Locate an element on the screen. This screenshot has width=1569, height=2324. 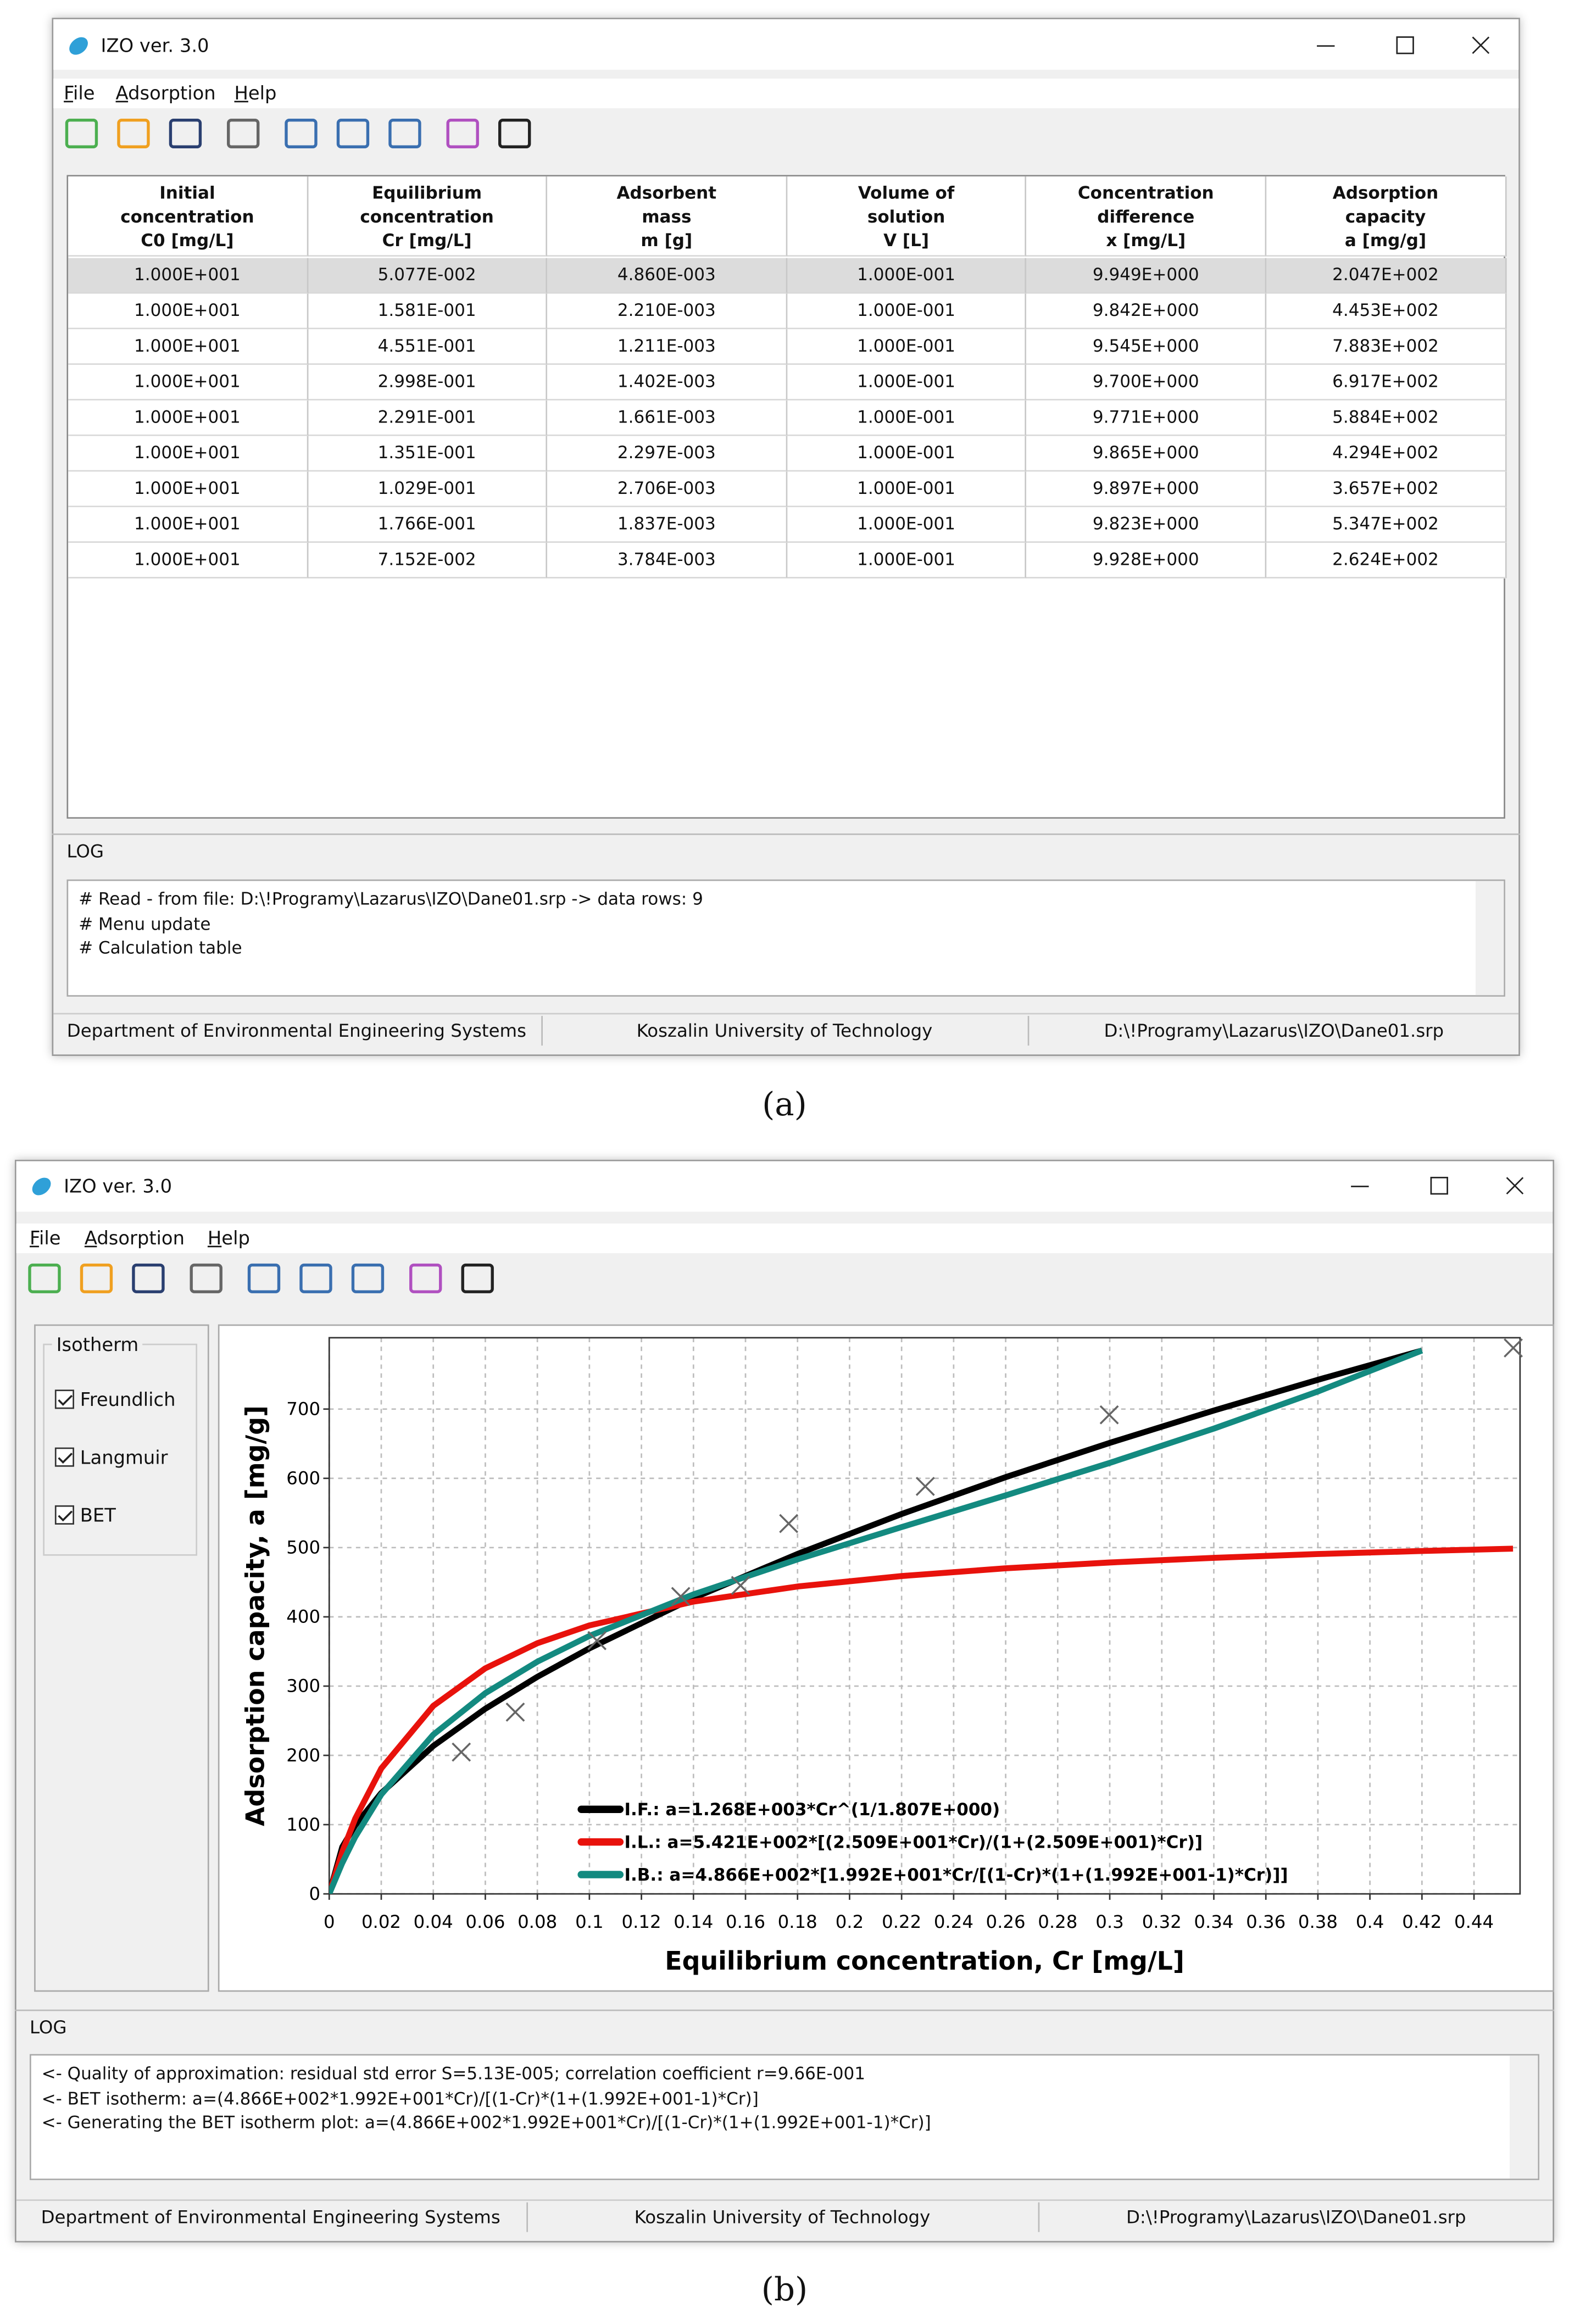
x-tick-label: 0.4 is located at coordinates (1370, 1921).